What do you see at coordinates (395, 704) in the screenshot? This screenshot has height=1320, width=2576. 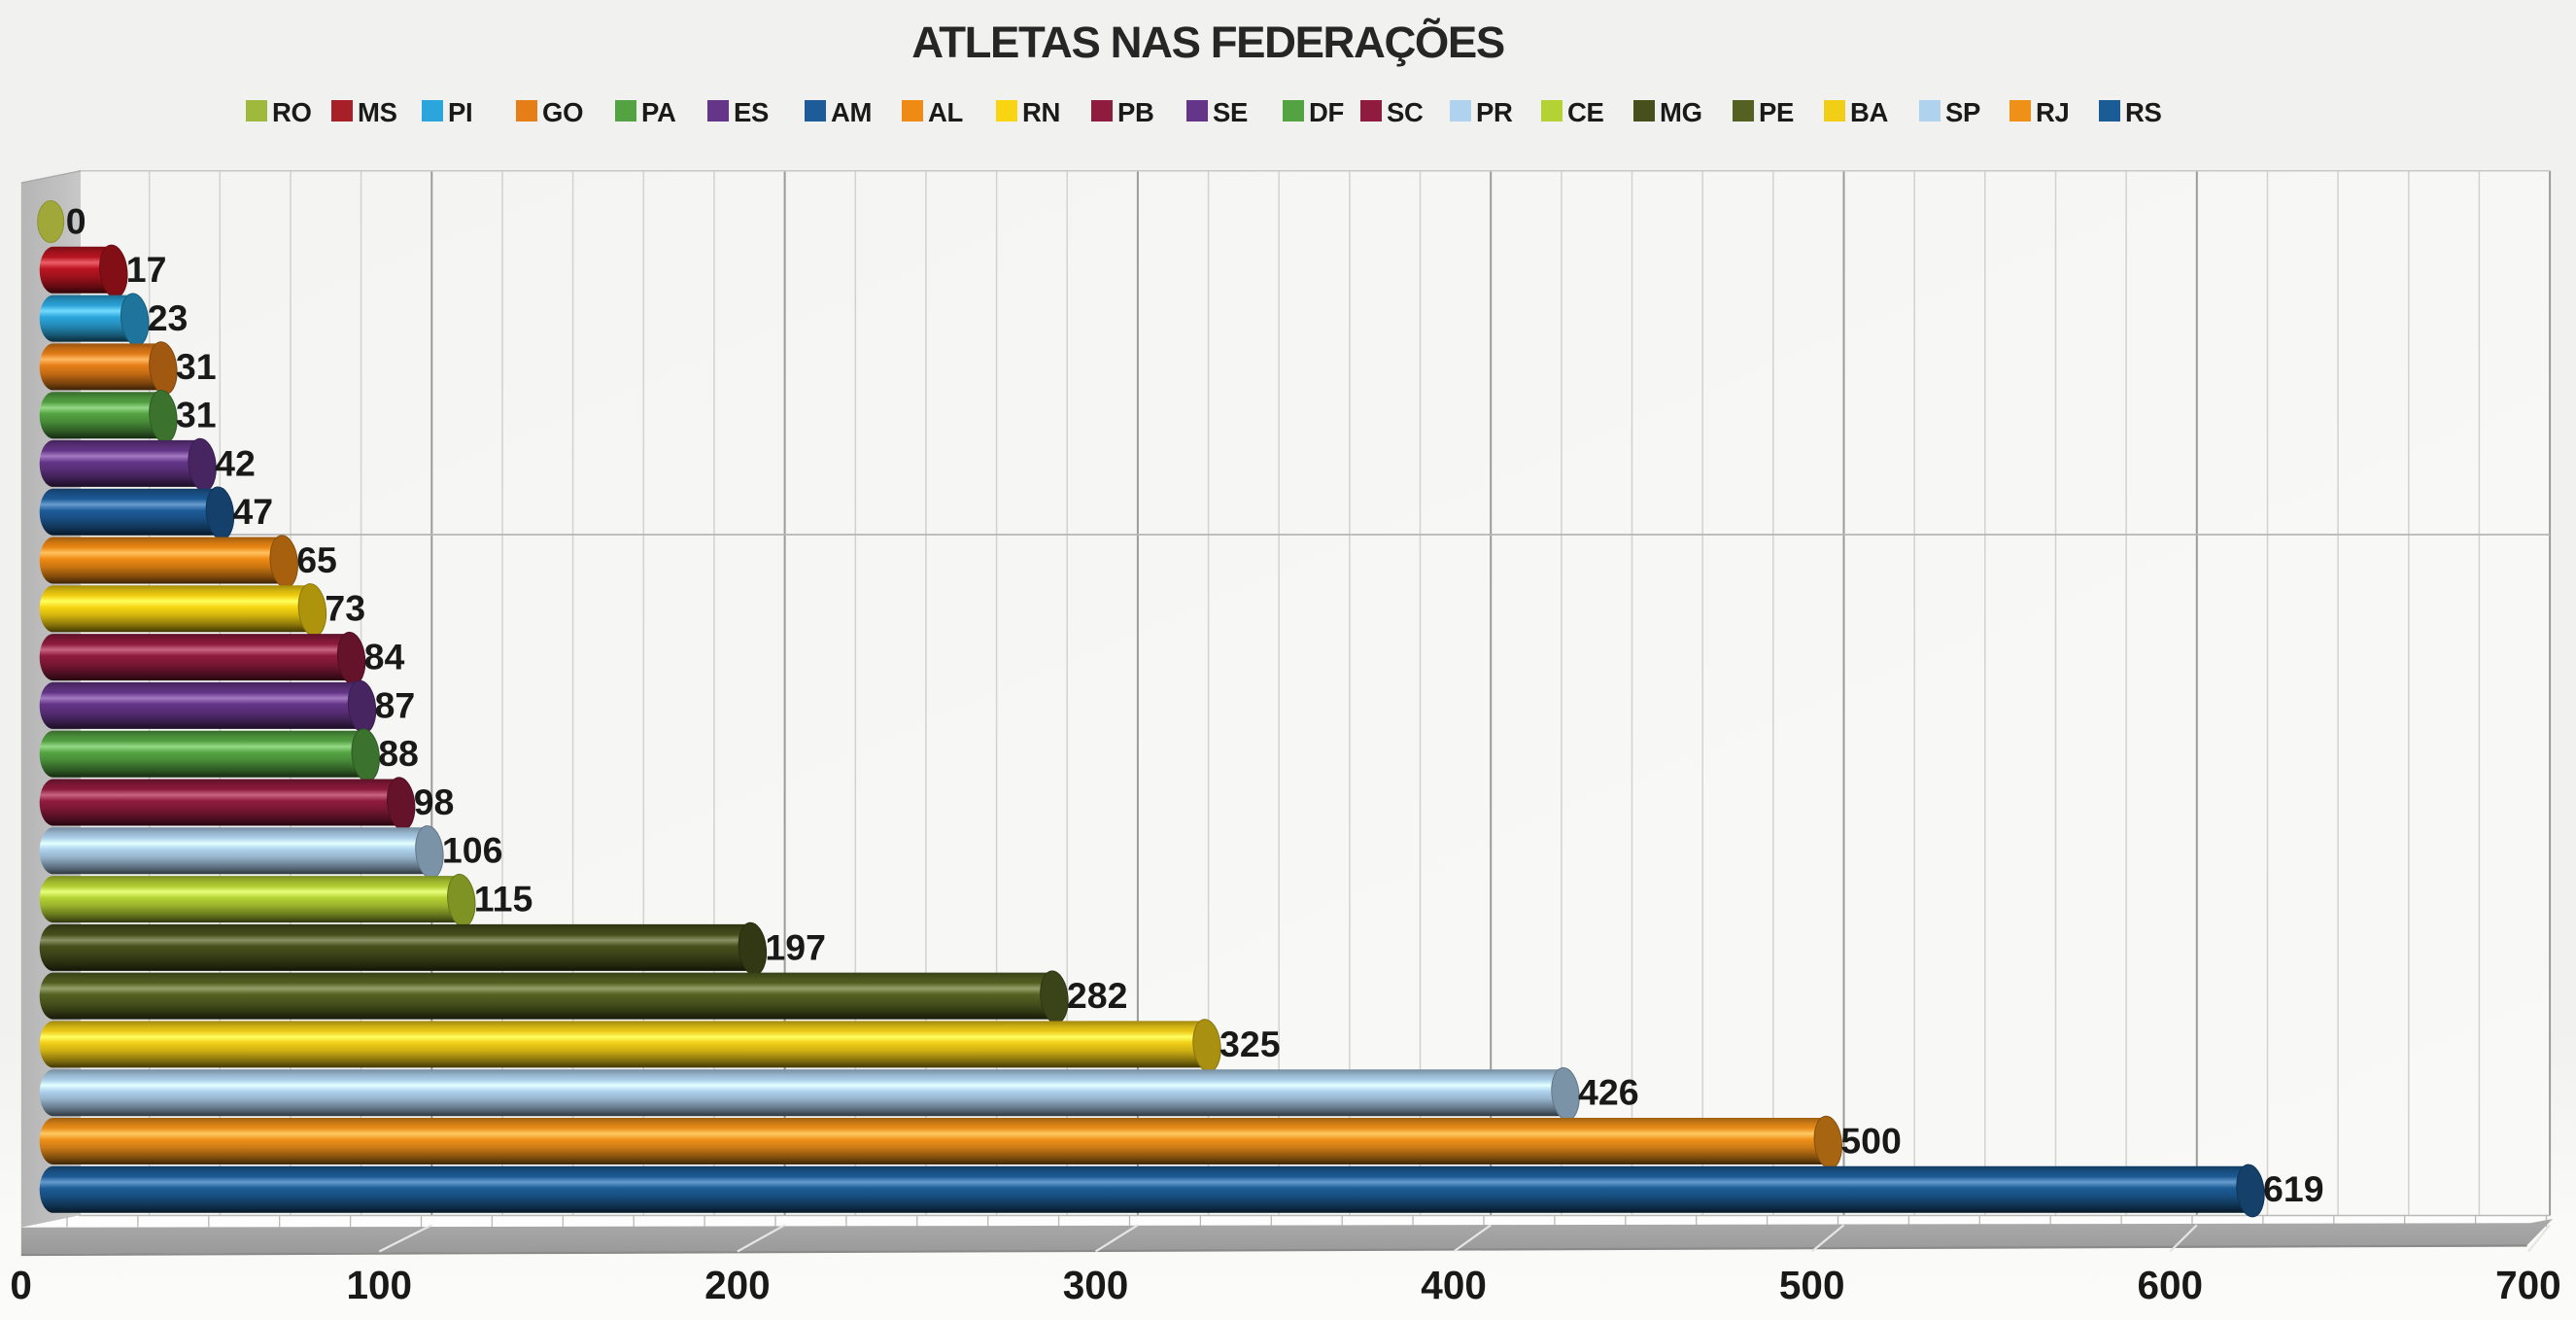 I see `svg-text: 87` at bounding box center [395, 704].